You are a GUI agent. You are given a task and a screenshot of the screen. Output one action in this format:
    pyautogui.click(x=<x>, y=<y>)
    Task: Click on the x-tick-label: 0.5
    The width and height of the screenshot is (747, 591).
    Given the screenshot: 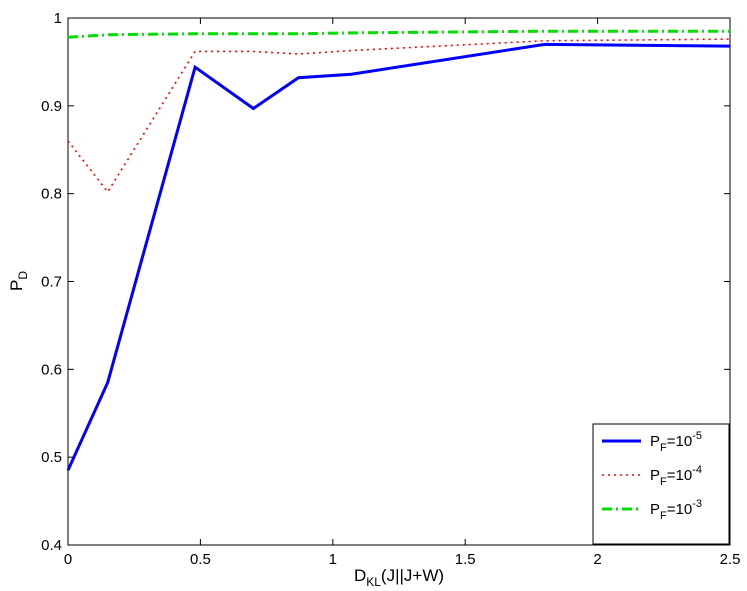 What is the action you would take?
    pyautogui.click(x=200, y=559)
    